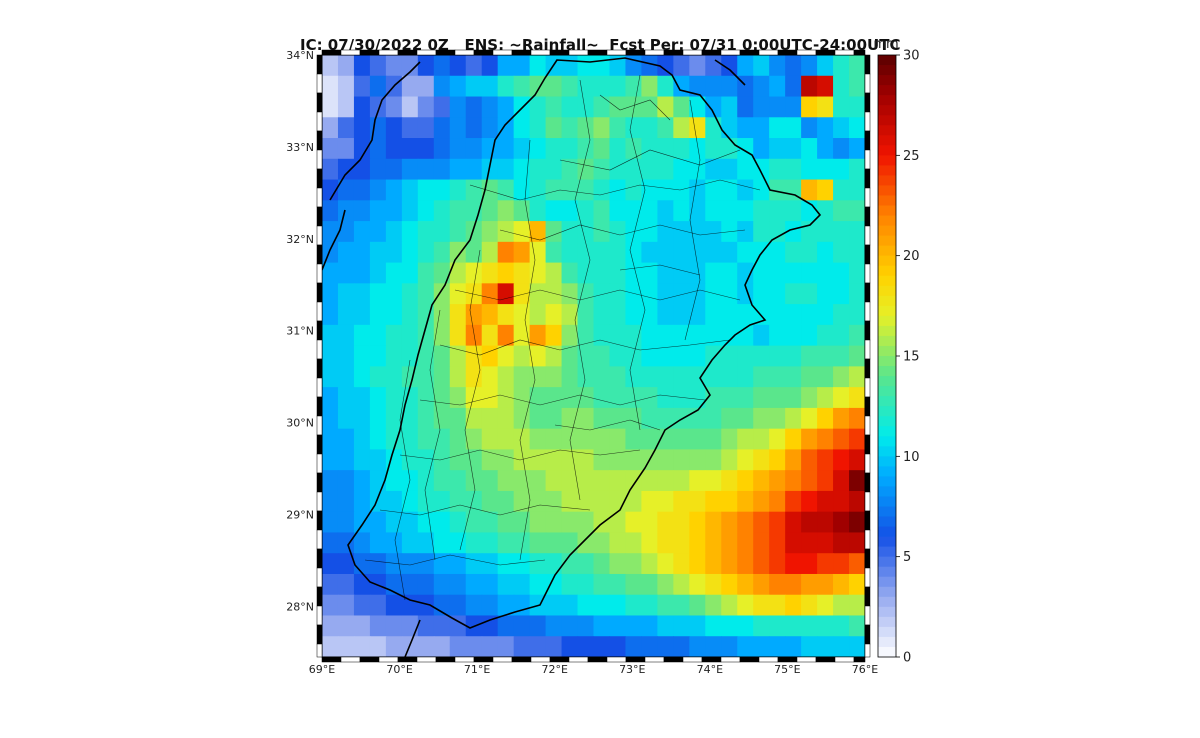 This screenshot has height=738, width=1200. What do you see at coordinates (908, 357) in the screenshot?
I see `colorbar-ticks: 0 5 10 15 20 25 30` at bounding box center [908, 357].